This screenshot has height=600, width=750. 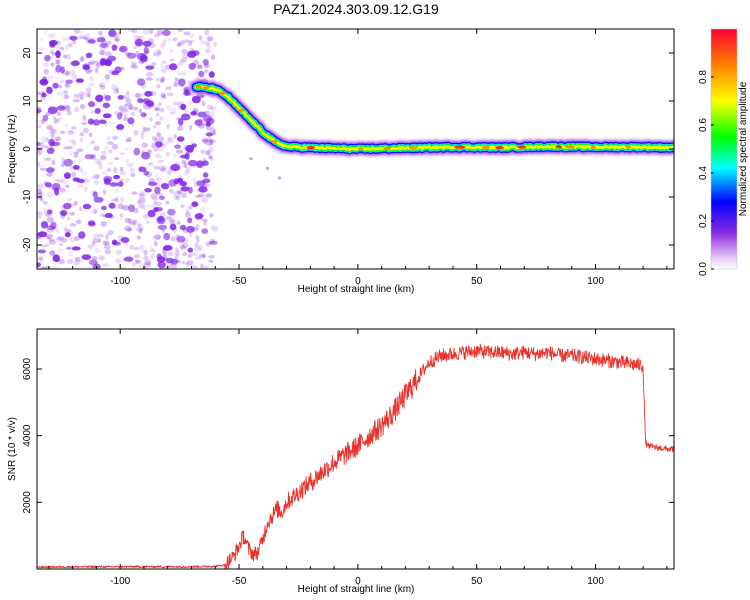 I want to click on spectrogram-ridge, so click(x=431, y=129).